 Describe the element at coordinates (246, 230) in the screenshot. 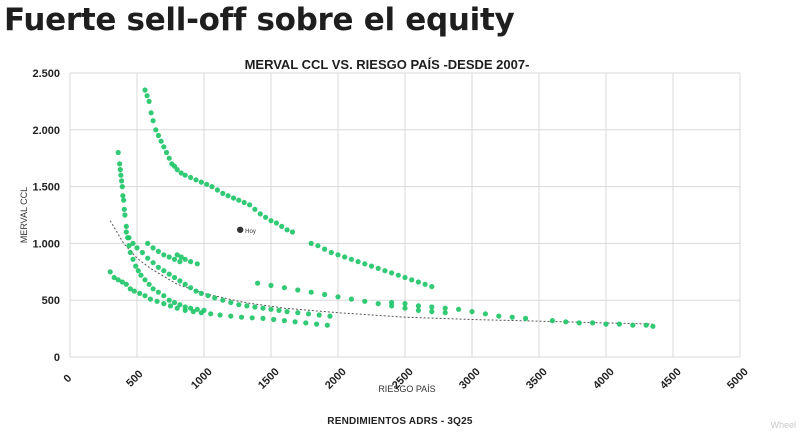

I see `annotation-layer: Hoy` at that location.